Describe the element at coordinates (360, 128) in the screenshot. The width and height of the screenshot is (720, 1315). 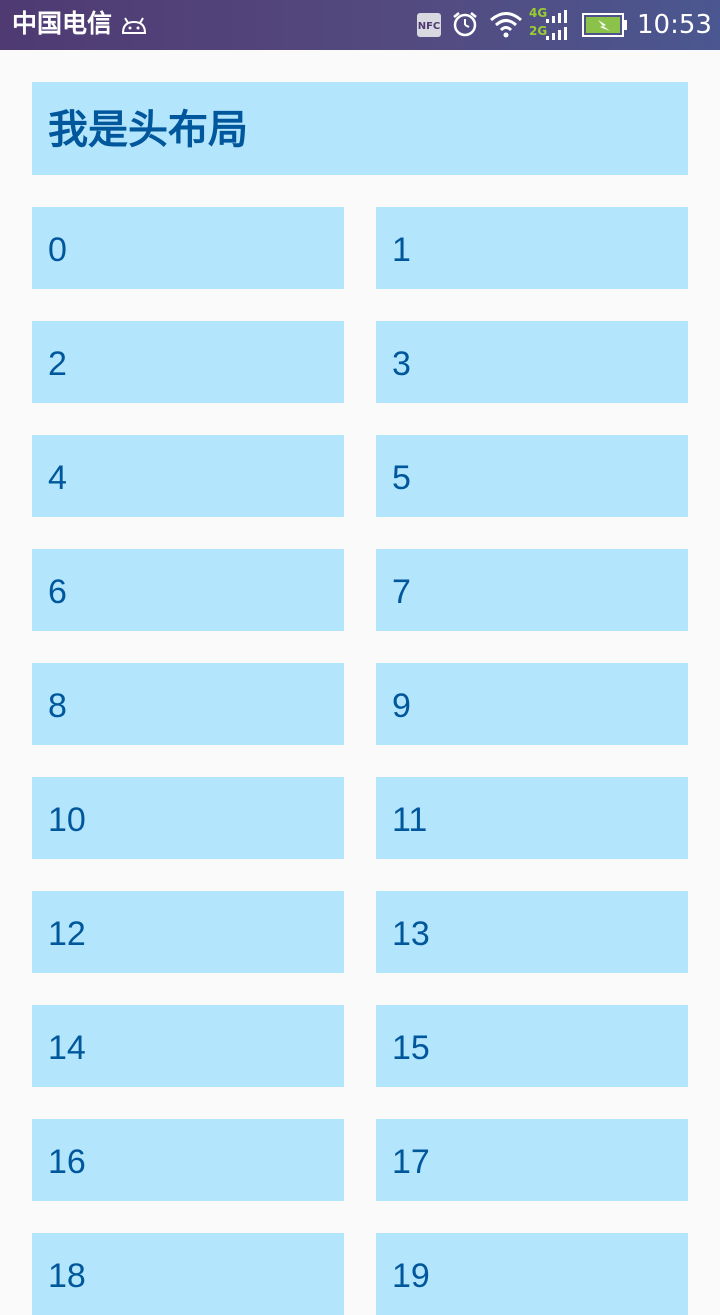
I see `header-layout: 我是头布局` at that location.